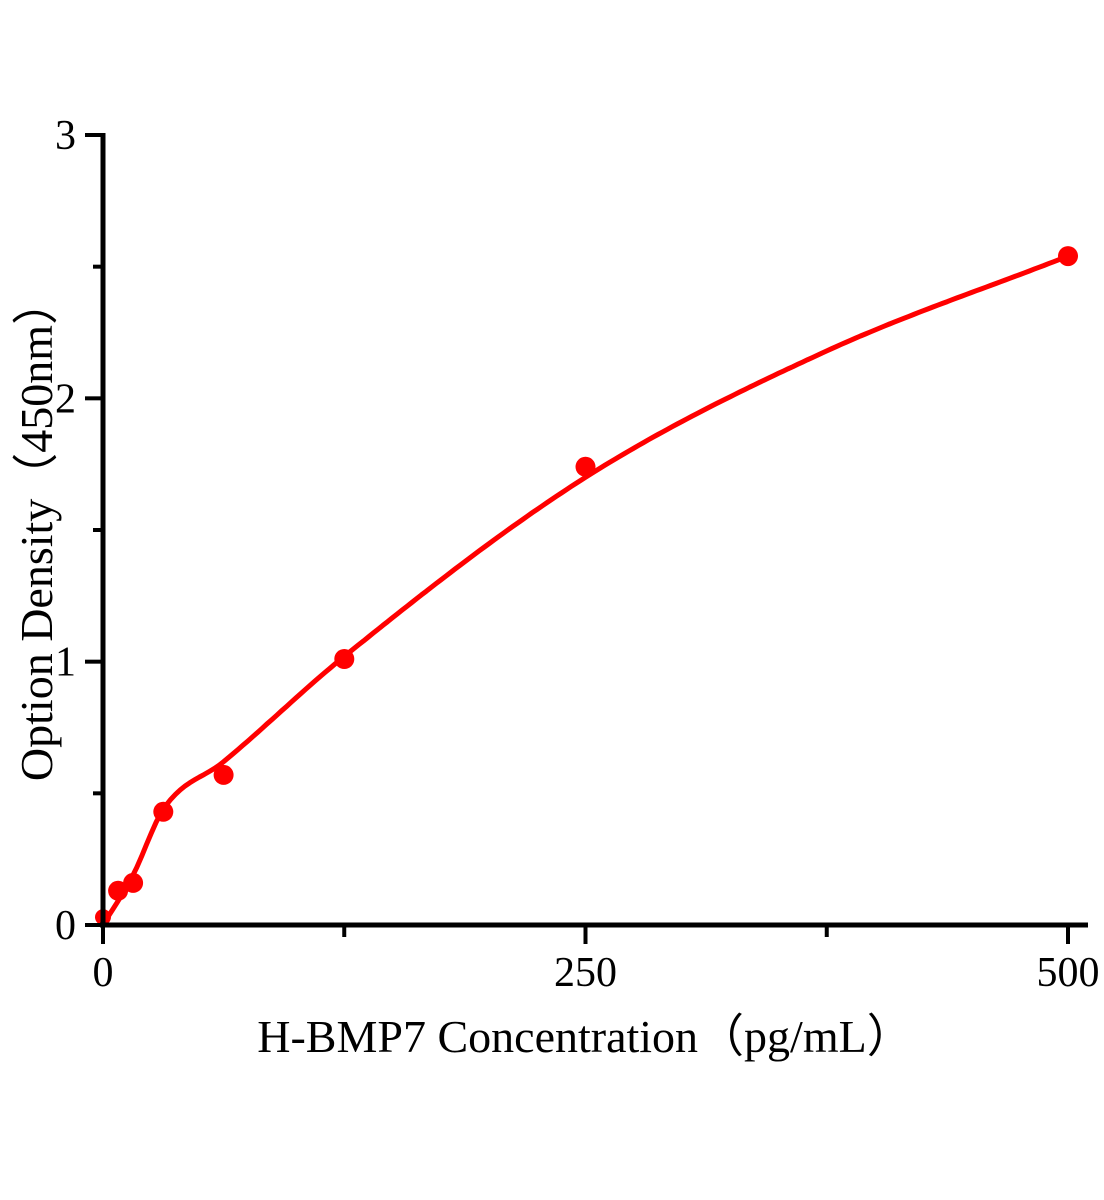 The height and width of the screenshot is (1200, 1104). What do you see at coordinates (65, 926) in the screenshot?
I see `y-tick-label: 0` at bounding box center [65, 926].